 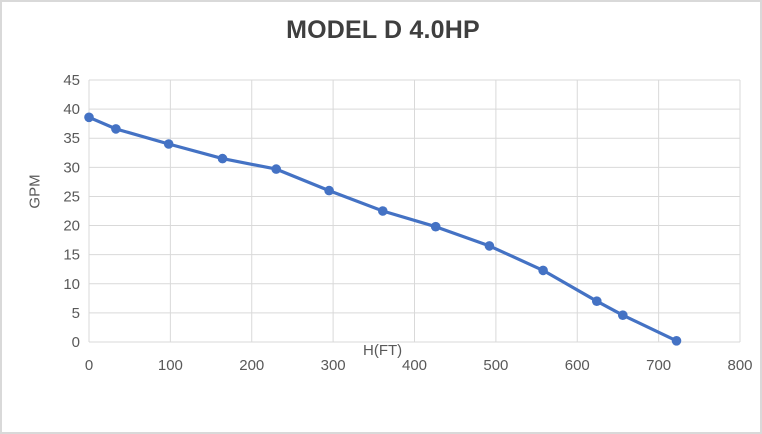 What do you see at coordinates (170, 365) in the screenshot?
I see `x-tick-label: 100` at bounding box center [170, 365].